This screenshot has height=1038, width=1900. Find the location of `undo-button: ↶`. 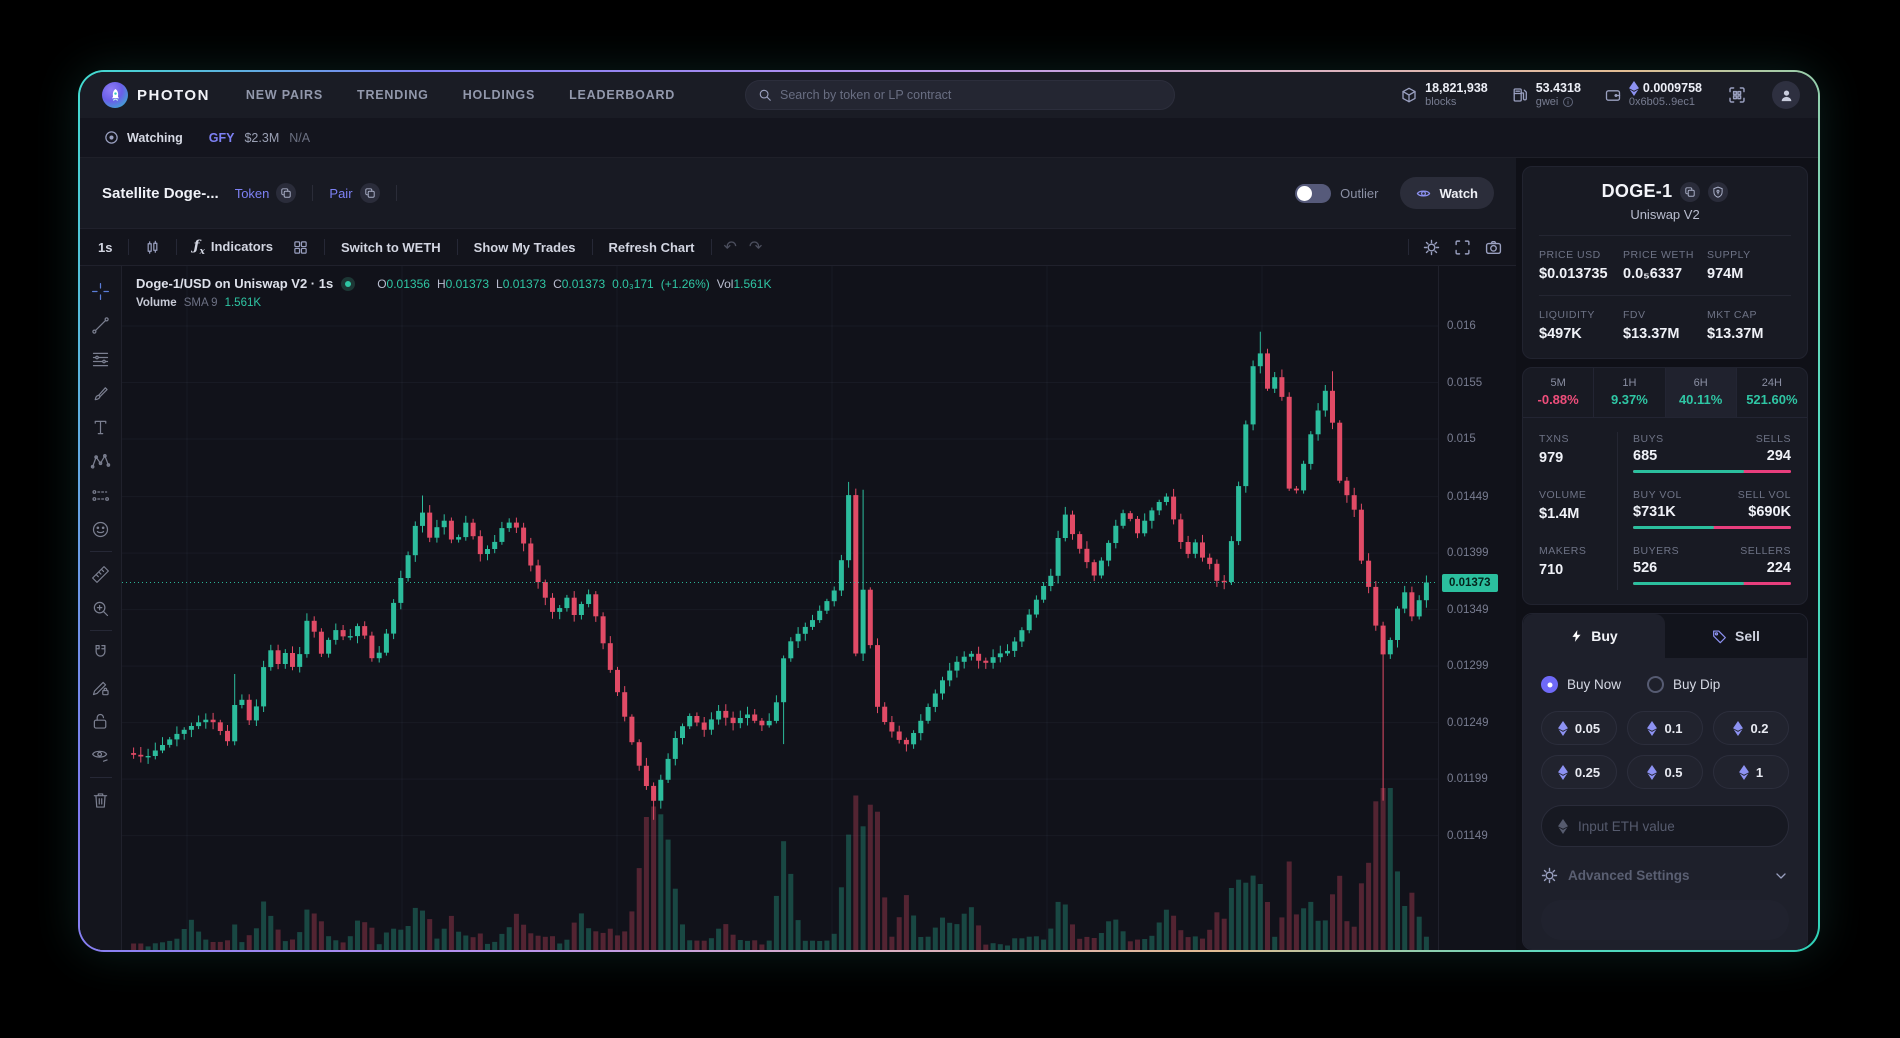

undo-button: ↶ is located at coordinates (730, 247).